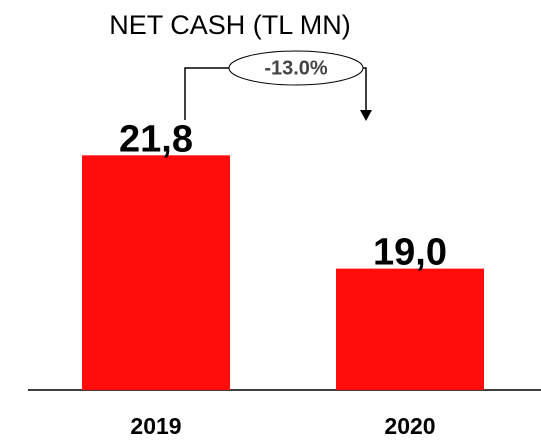 This screenshot has width=541, height=442. I want to click on chart-title: NET CASH (TL MN), so click(230, 25).